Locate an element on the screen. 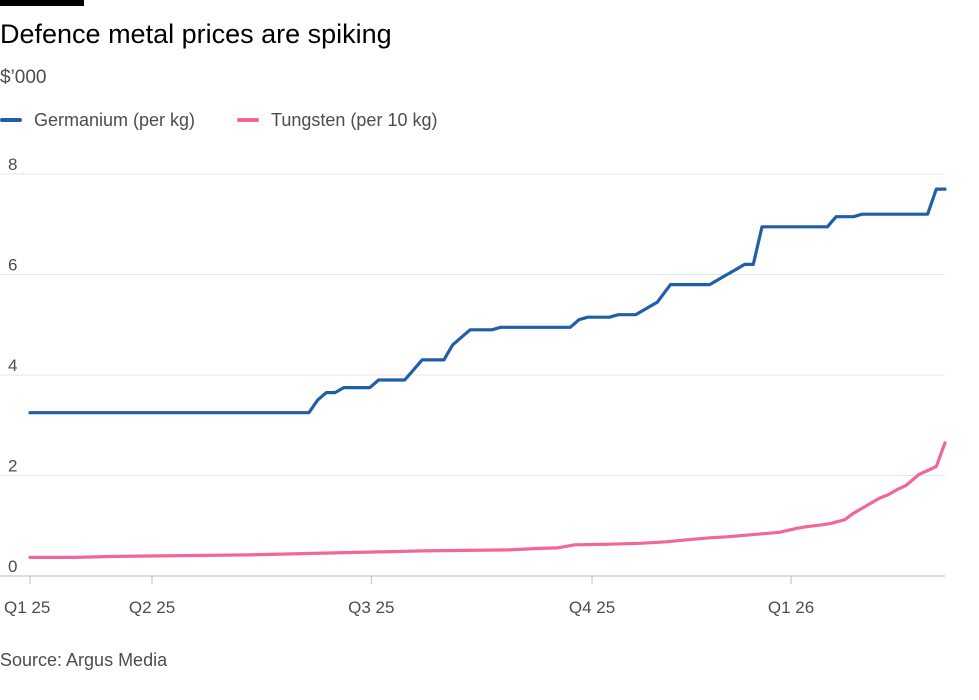 Image resolution: width=979 pixels, height=700 pixels. legend-swatch-germanium is located at coordinates (11, 120).